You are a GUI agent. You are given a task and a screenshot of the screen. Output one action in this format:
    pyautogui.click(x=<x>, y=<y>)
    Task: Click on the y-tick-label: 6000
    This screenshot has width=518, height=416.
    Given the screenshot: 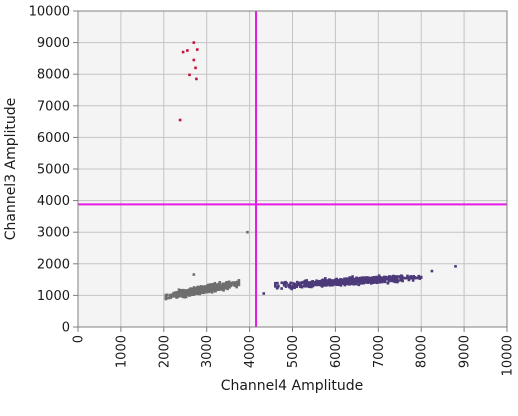 What is the action you would take?
    pyautogui.click(x=53, y=138)
    